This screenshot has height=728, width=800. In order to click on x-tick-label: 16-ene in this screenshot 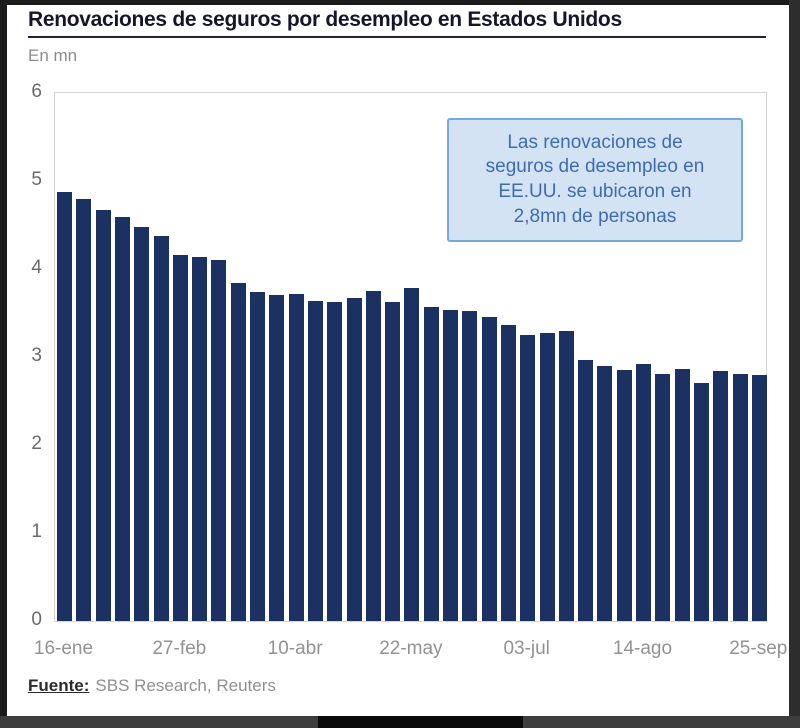, I will do `click(63, 648)`.